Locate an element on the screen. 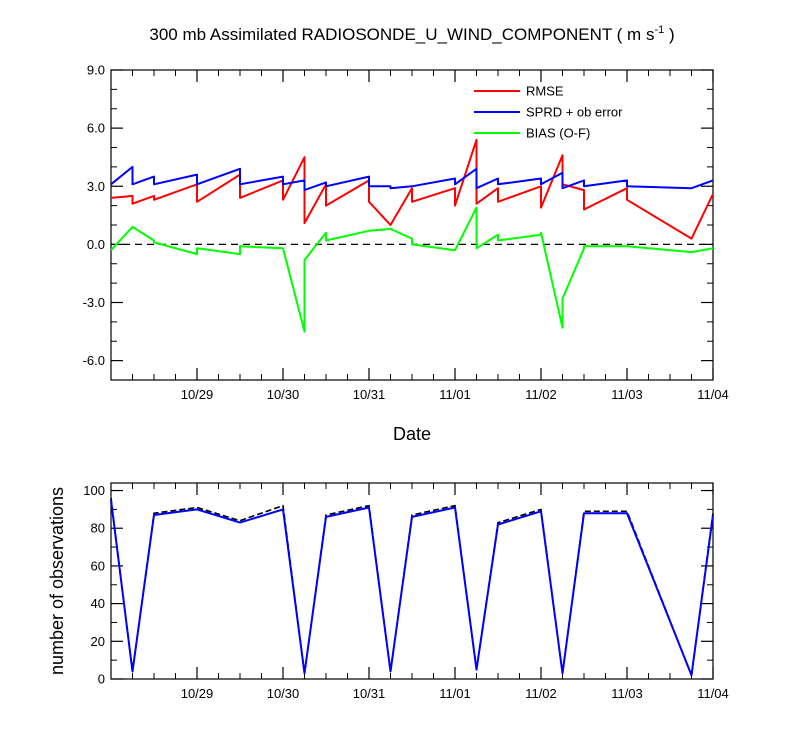 The image size is (800, 750). y-tick-label: 40 is located at coordinates (98, 603).